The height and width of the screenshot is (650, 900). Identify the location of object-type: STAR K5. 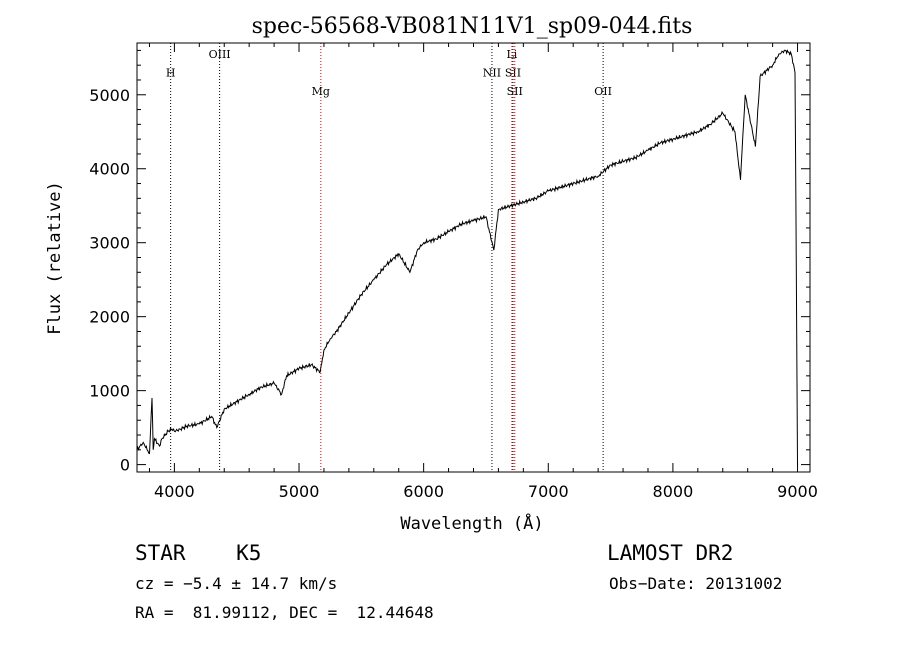
(198, 553).